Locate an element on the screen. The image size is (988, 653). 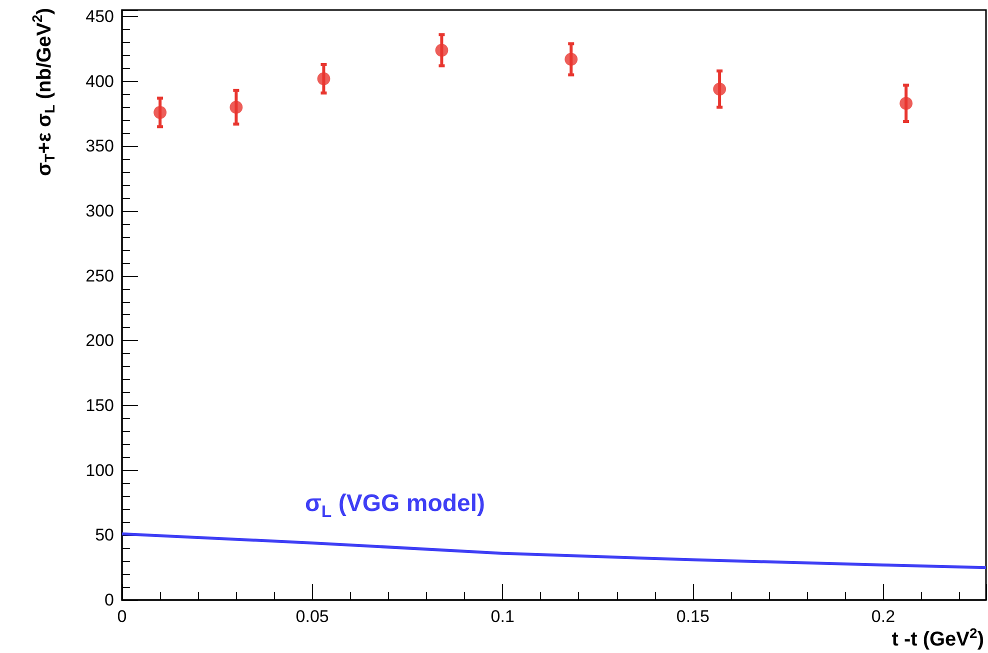
x-axis-title: t -t (GeV$^{2}$) is located at coordinates (938, 638).